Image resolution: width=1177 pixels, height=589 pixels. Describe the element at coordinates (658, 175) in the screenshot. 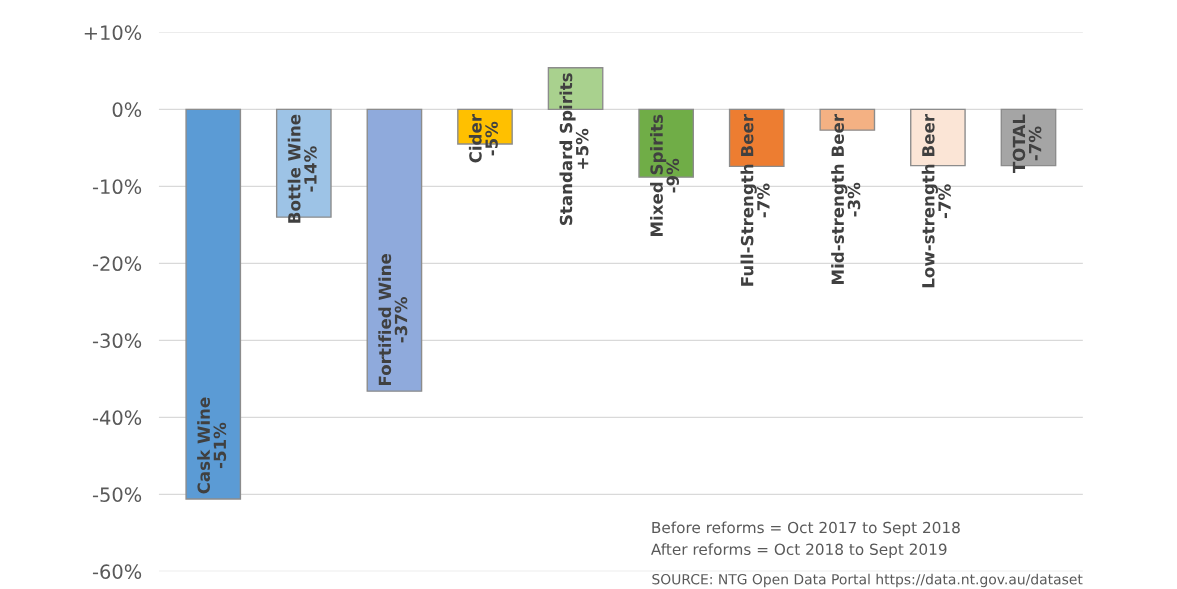

I see `x-tick-label: Mixed Spirits` at that location.